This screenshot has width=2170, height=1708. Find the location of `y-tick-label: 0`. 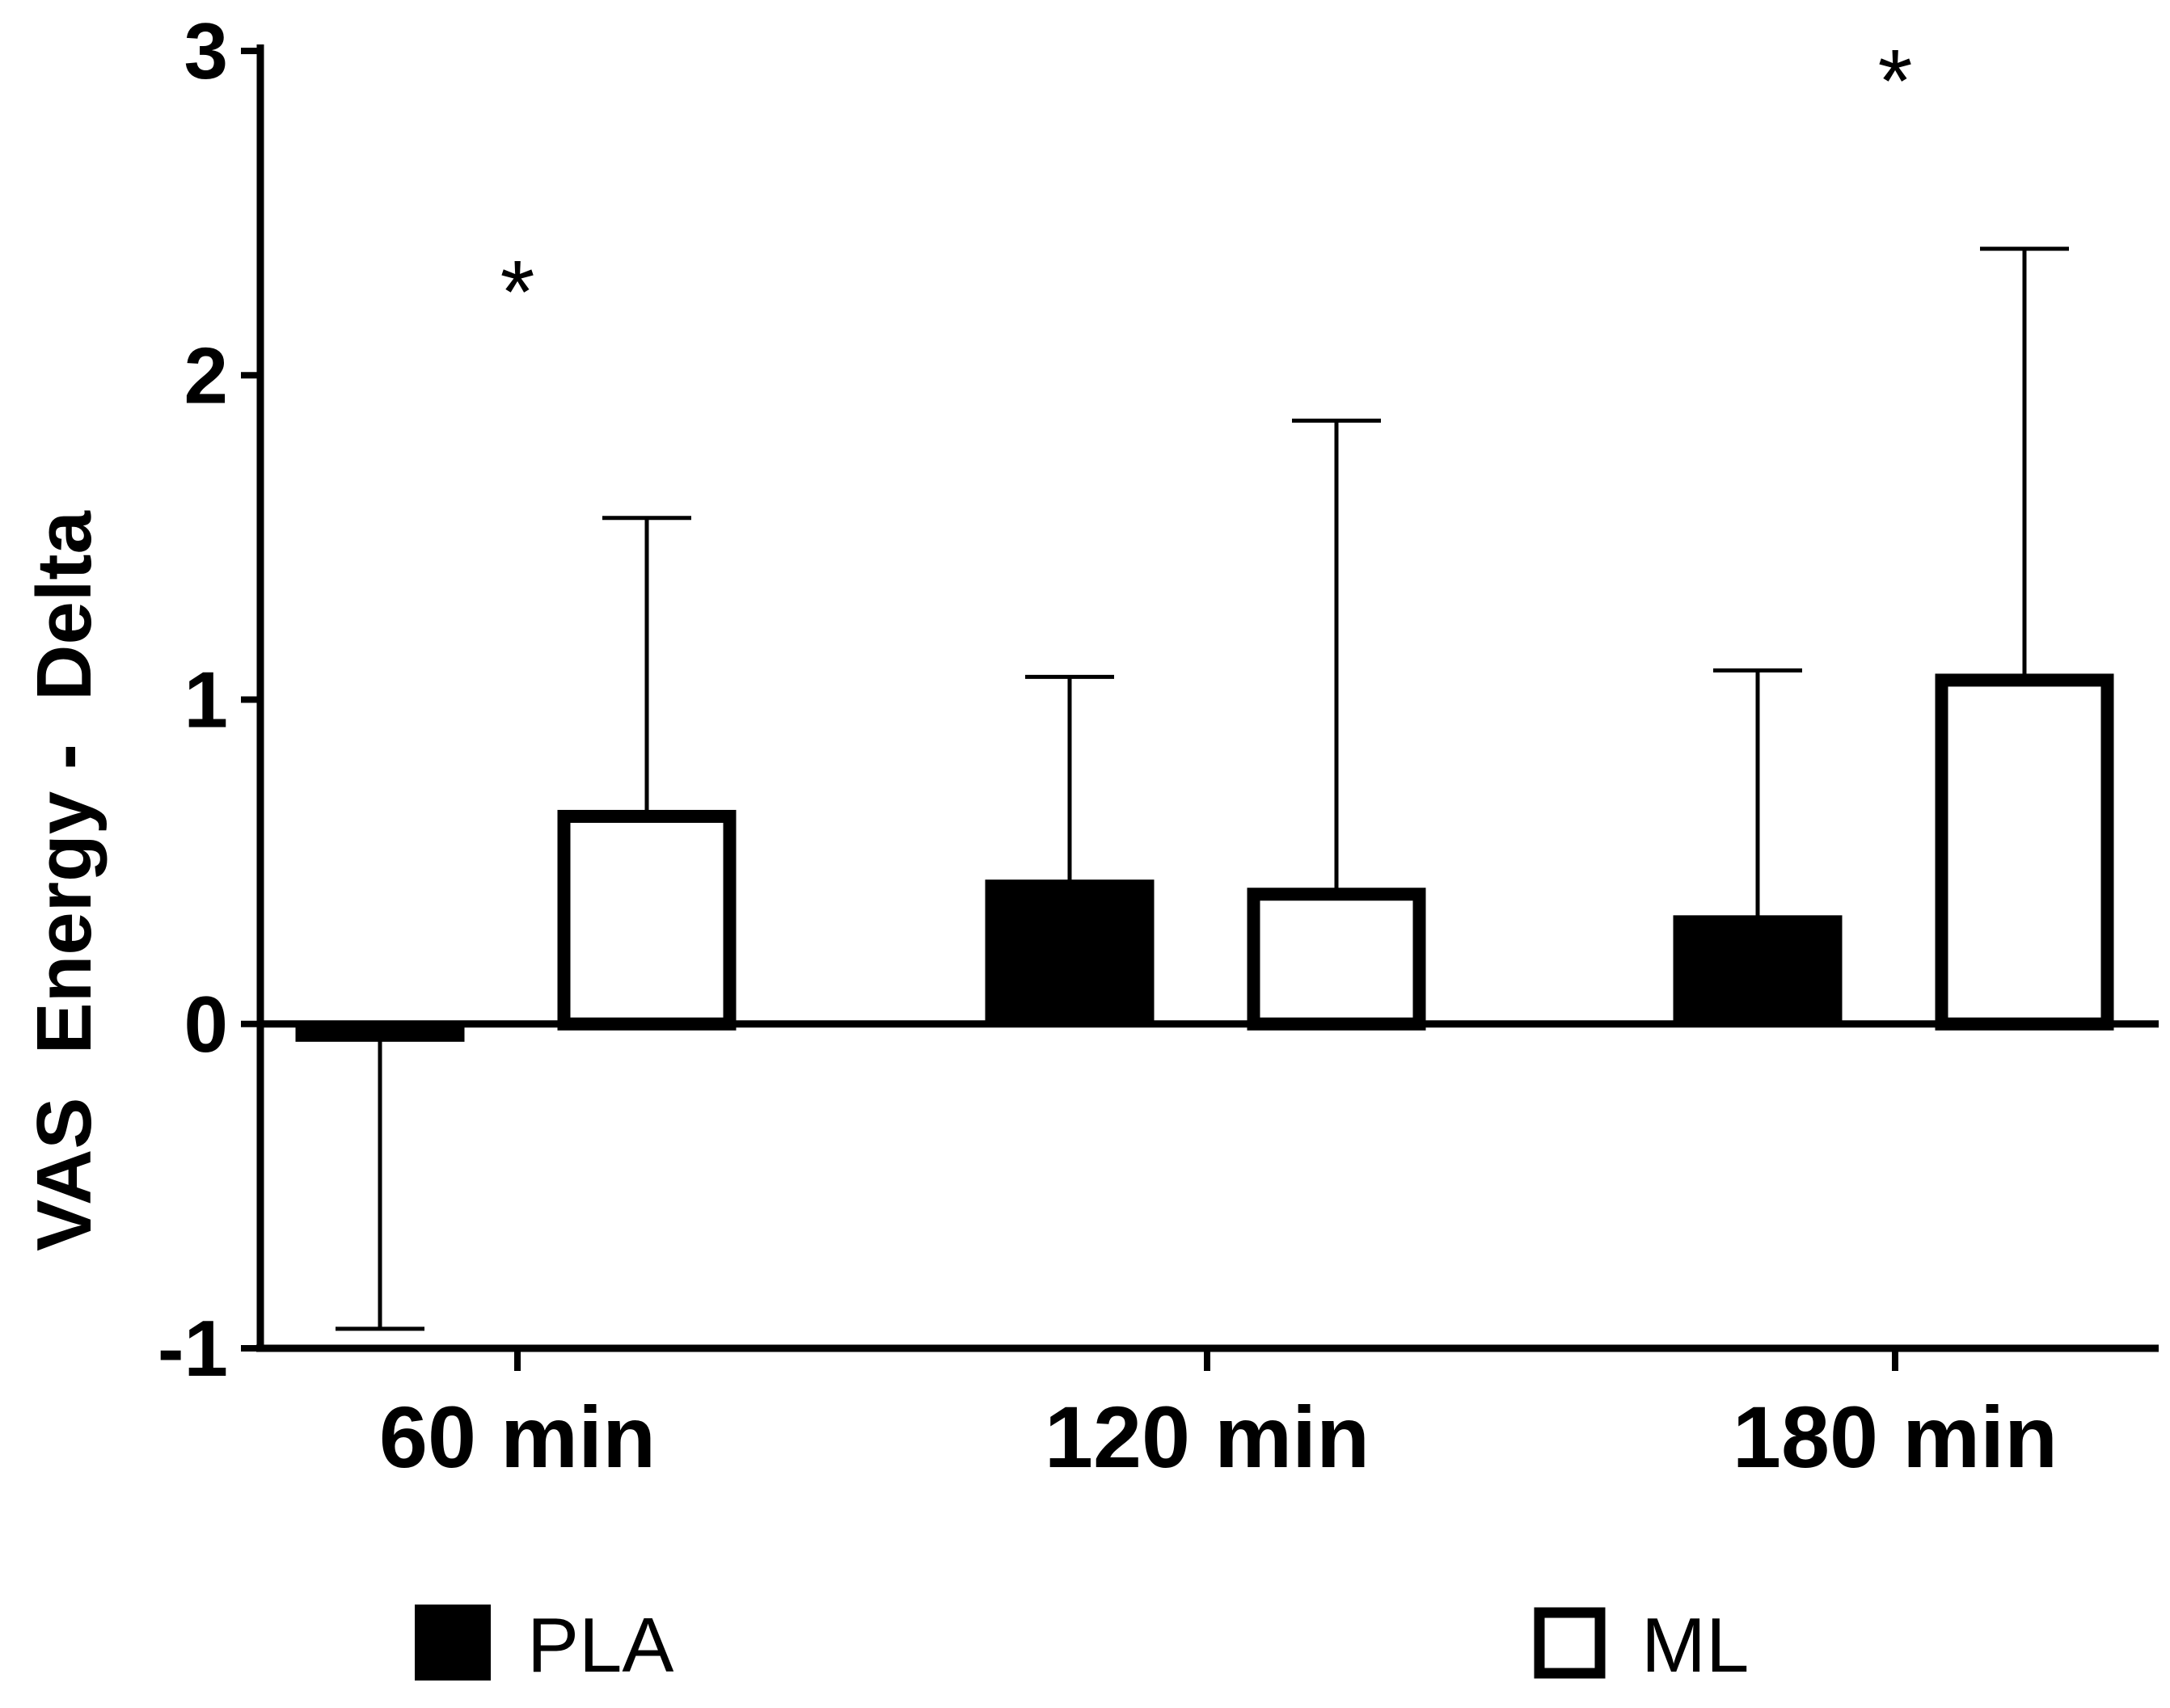

y-tick-label: 0 is located at coordinates (206, 1025).